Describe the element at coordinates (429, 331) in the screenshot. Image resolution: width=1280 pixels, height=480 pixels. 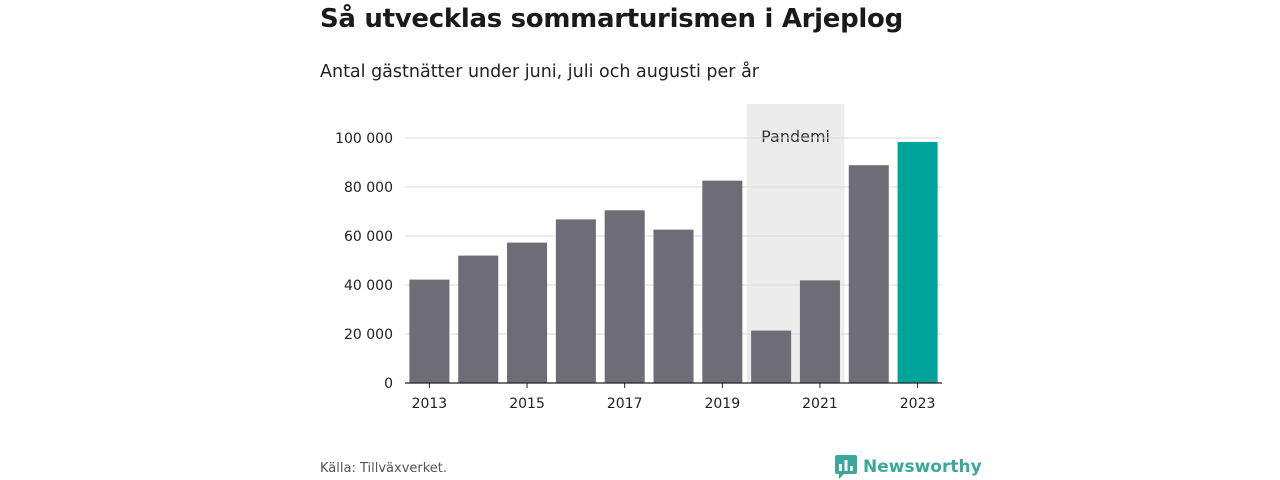
I see `bar-2013` at that location.